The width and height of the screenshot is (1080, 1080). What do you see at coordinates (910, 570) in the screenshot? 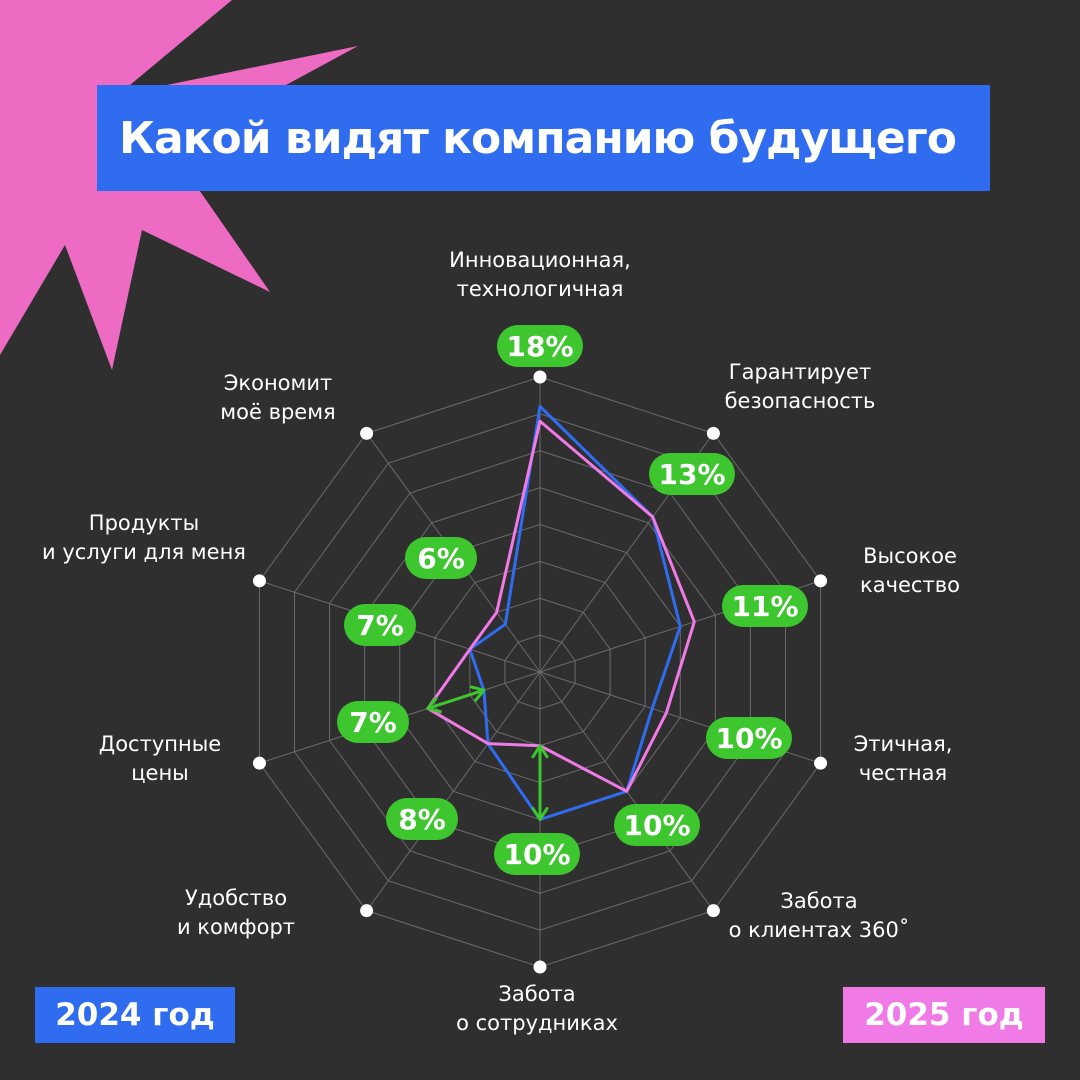
I see `axis-label: Высокое качество` at bounding box center [910, 570].